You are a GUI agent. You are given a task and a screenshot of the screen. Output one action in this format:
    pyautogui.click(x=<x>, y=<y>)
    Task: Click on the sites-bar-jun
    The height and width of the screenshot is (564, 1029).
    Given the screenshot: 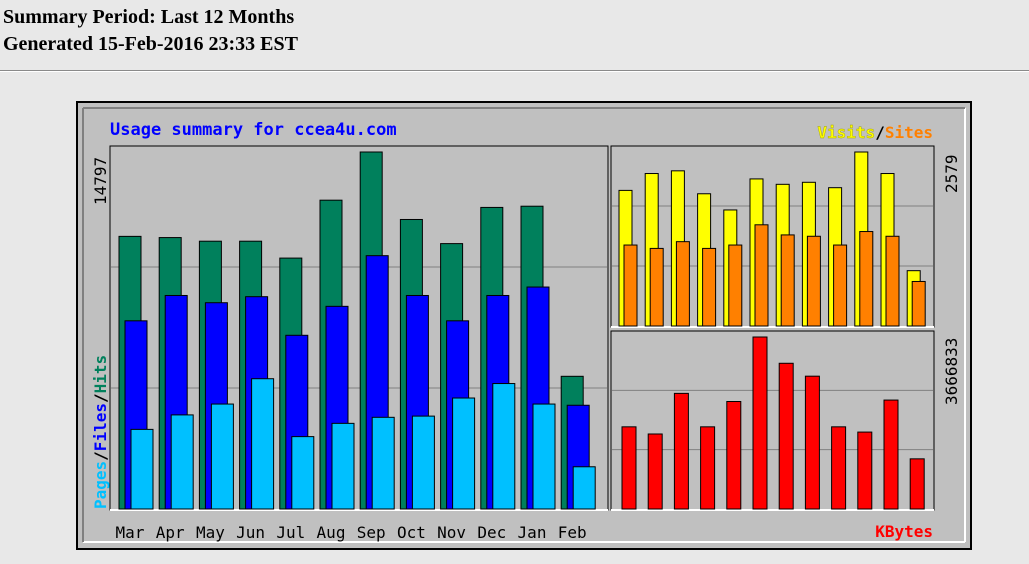 What is the action you would take?
    pyautogui.click(x=709, y=287)
    